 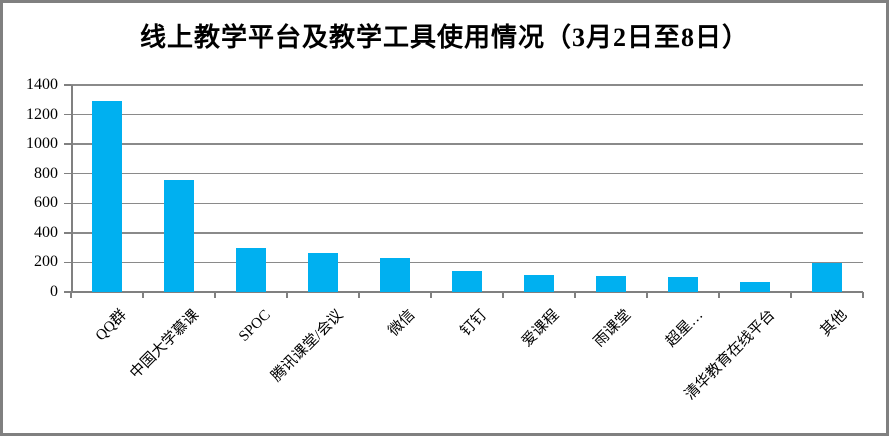 What do you see at coordinates (46, 203) in the screenshot?
I see `y-axis-tick-label: 600` at bounding box center [46, 203].